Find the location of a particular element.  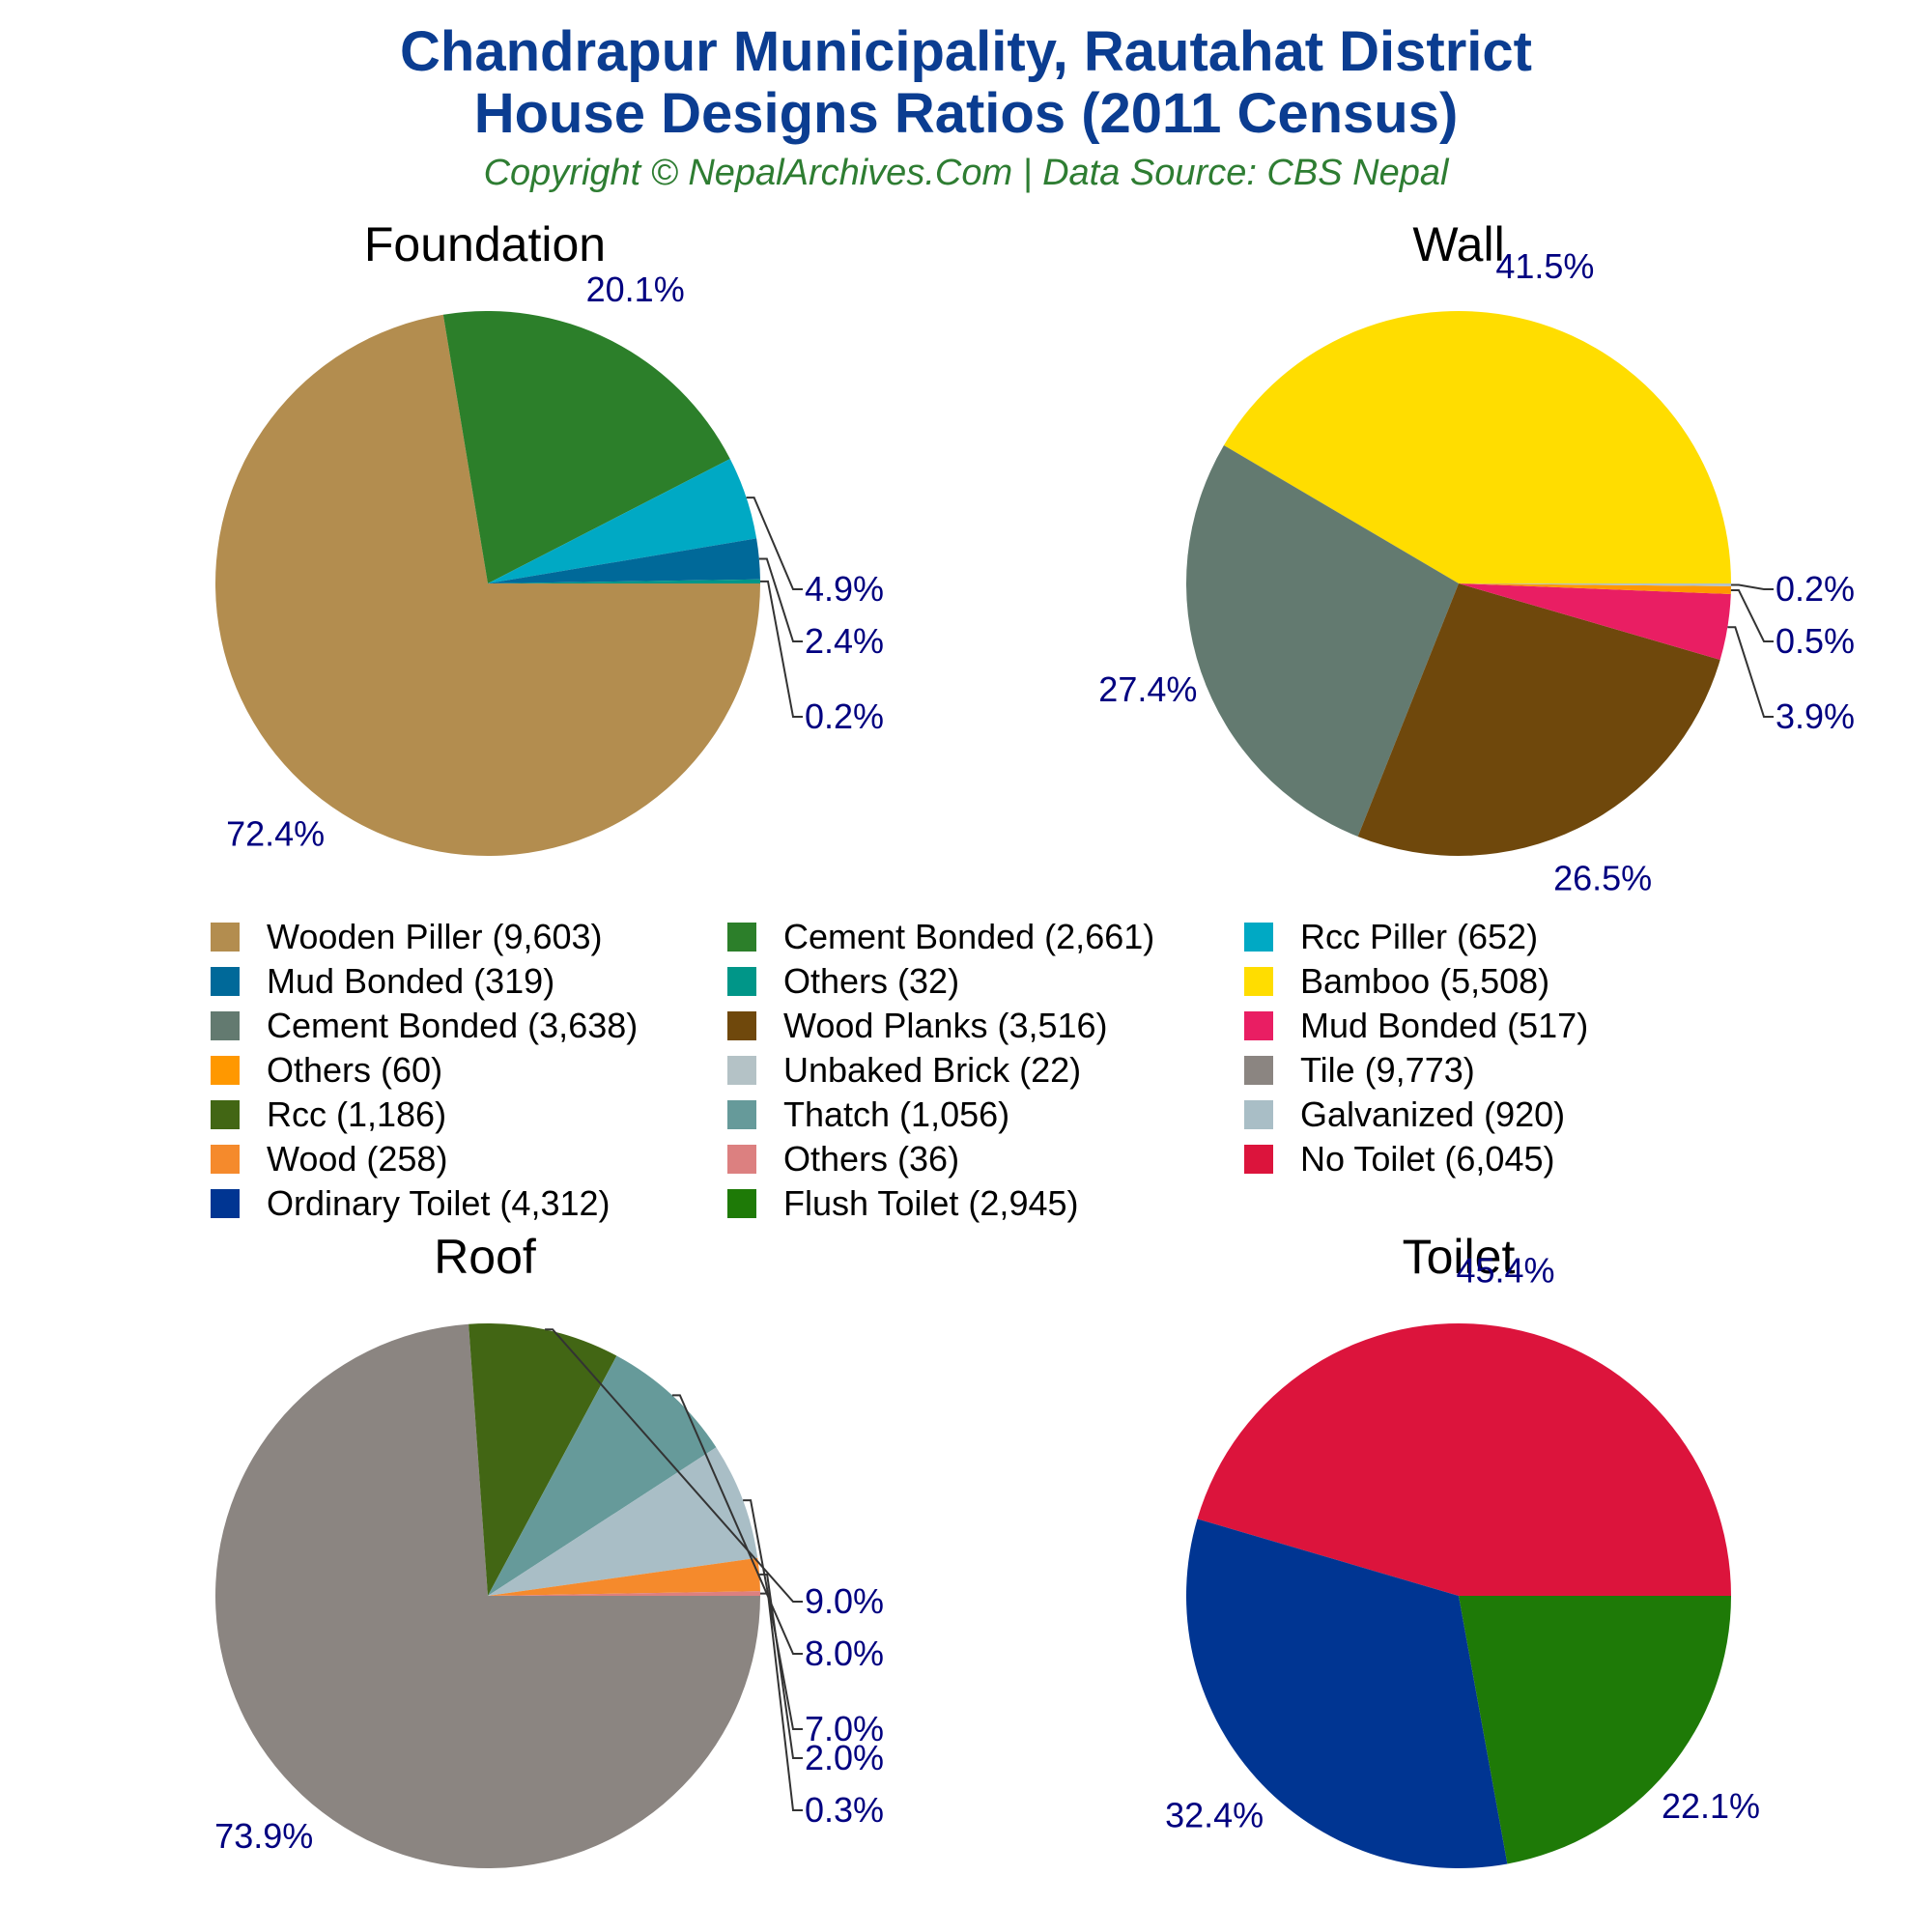

legend-label: Ordinary Toilet (4,312) is located at coordinates (439, 1203).